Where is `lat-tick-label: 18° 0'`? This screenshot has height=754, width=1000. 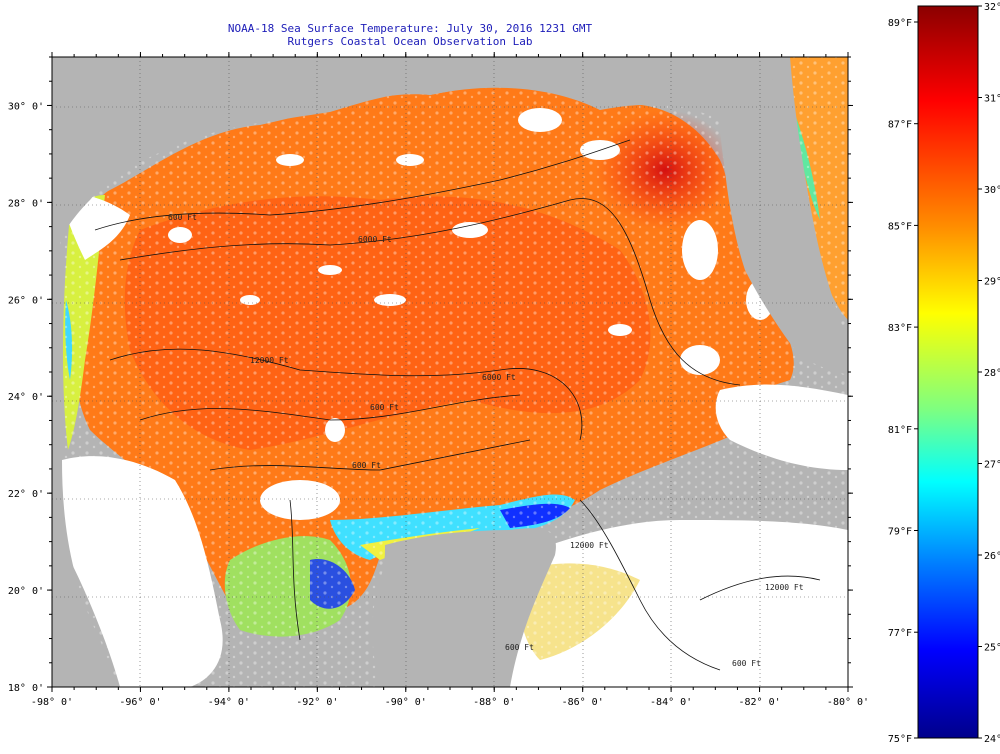
lat-tick-label: 18° 0' is located at coordinates (26, 688).